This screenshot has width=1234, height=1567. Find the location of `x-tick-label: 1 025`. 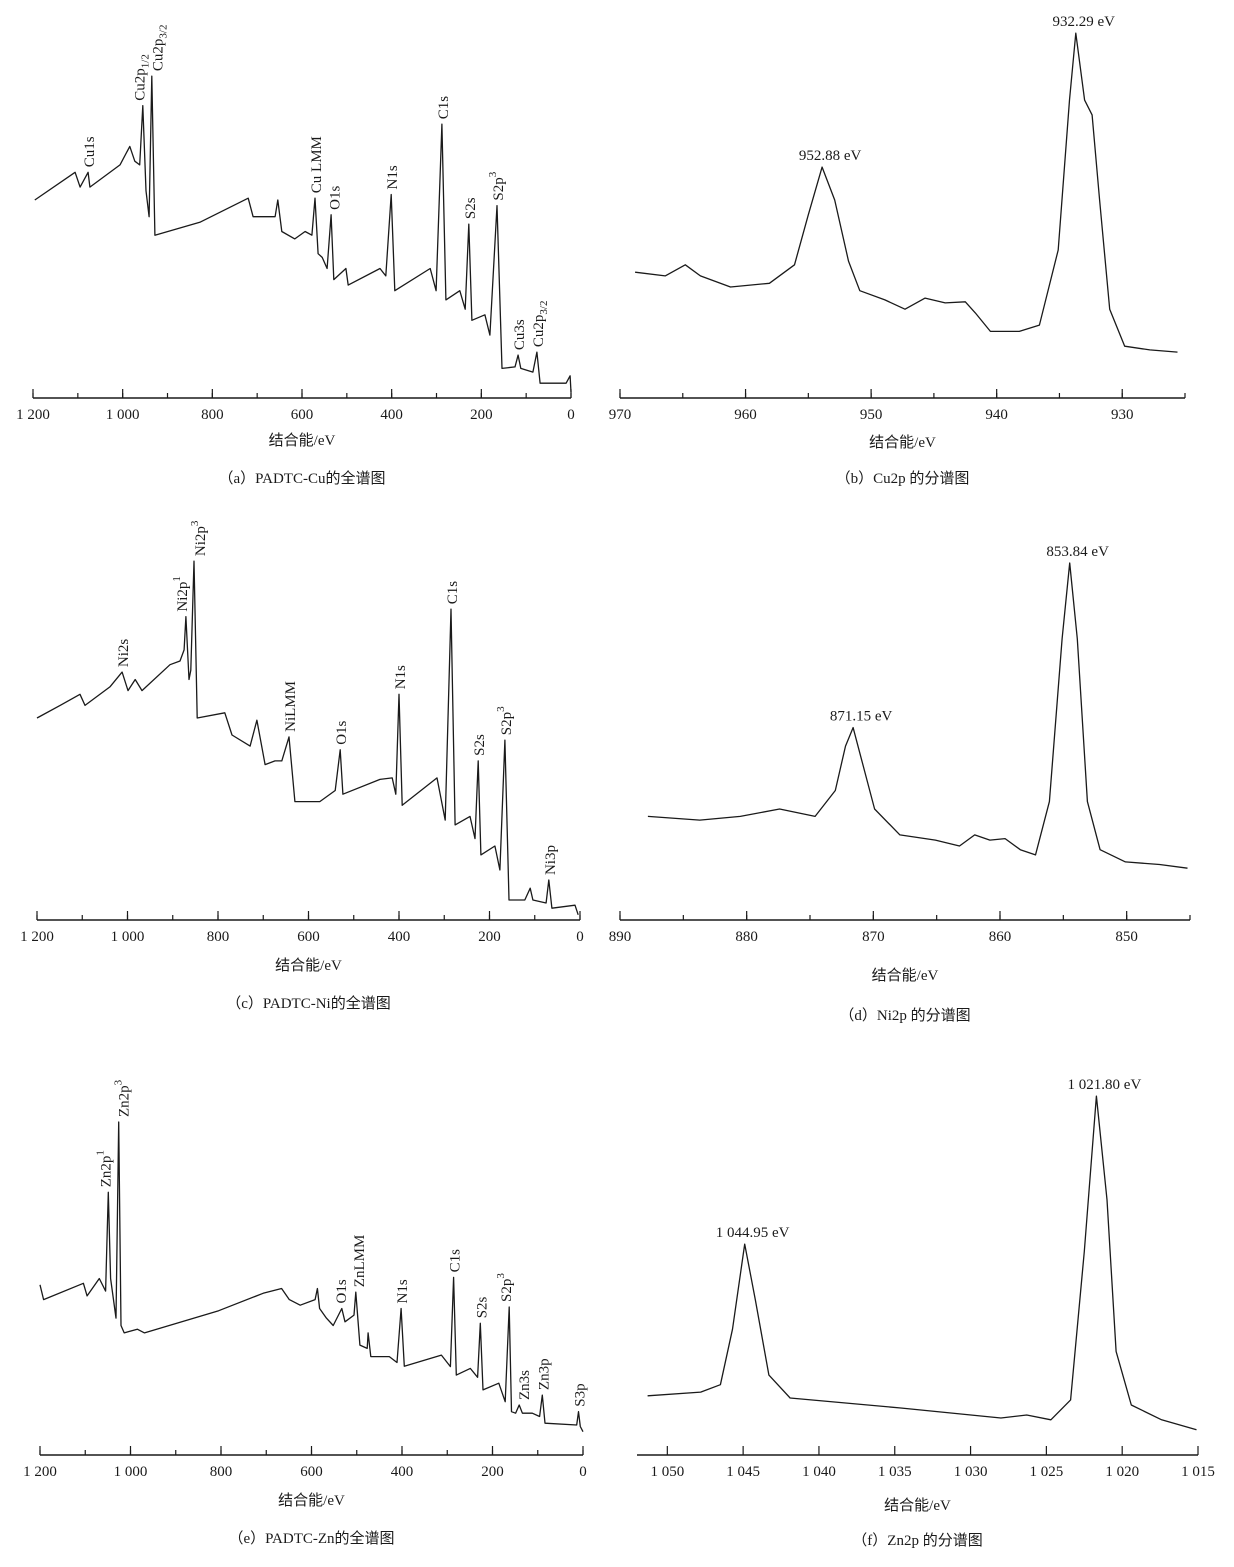

x-tick-label: 1 025 is located at coordinates (1047, 1472).